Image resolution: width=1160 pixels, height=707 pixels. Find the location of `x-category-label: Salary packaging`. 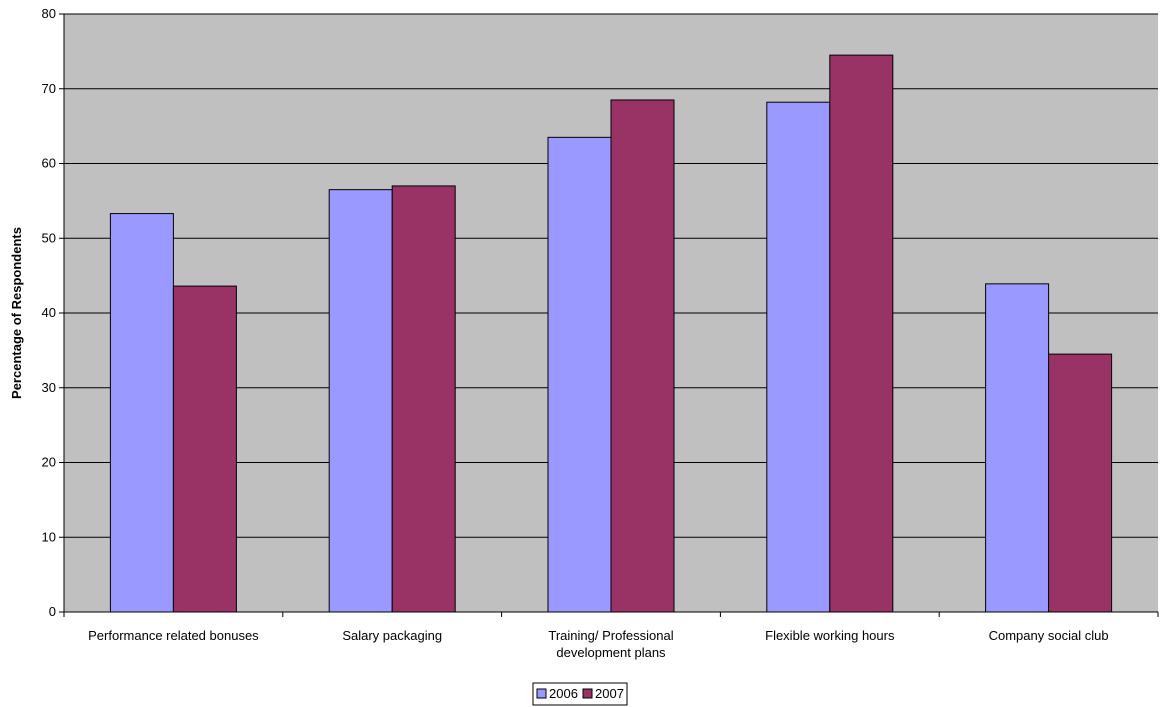

x-category-label: Salary packaging is located at coordinates (392, 635).